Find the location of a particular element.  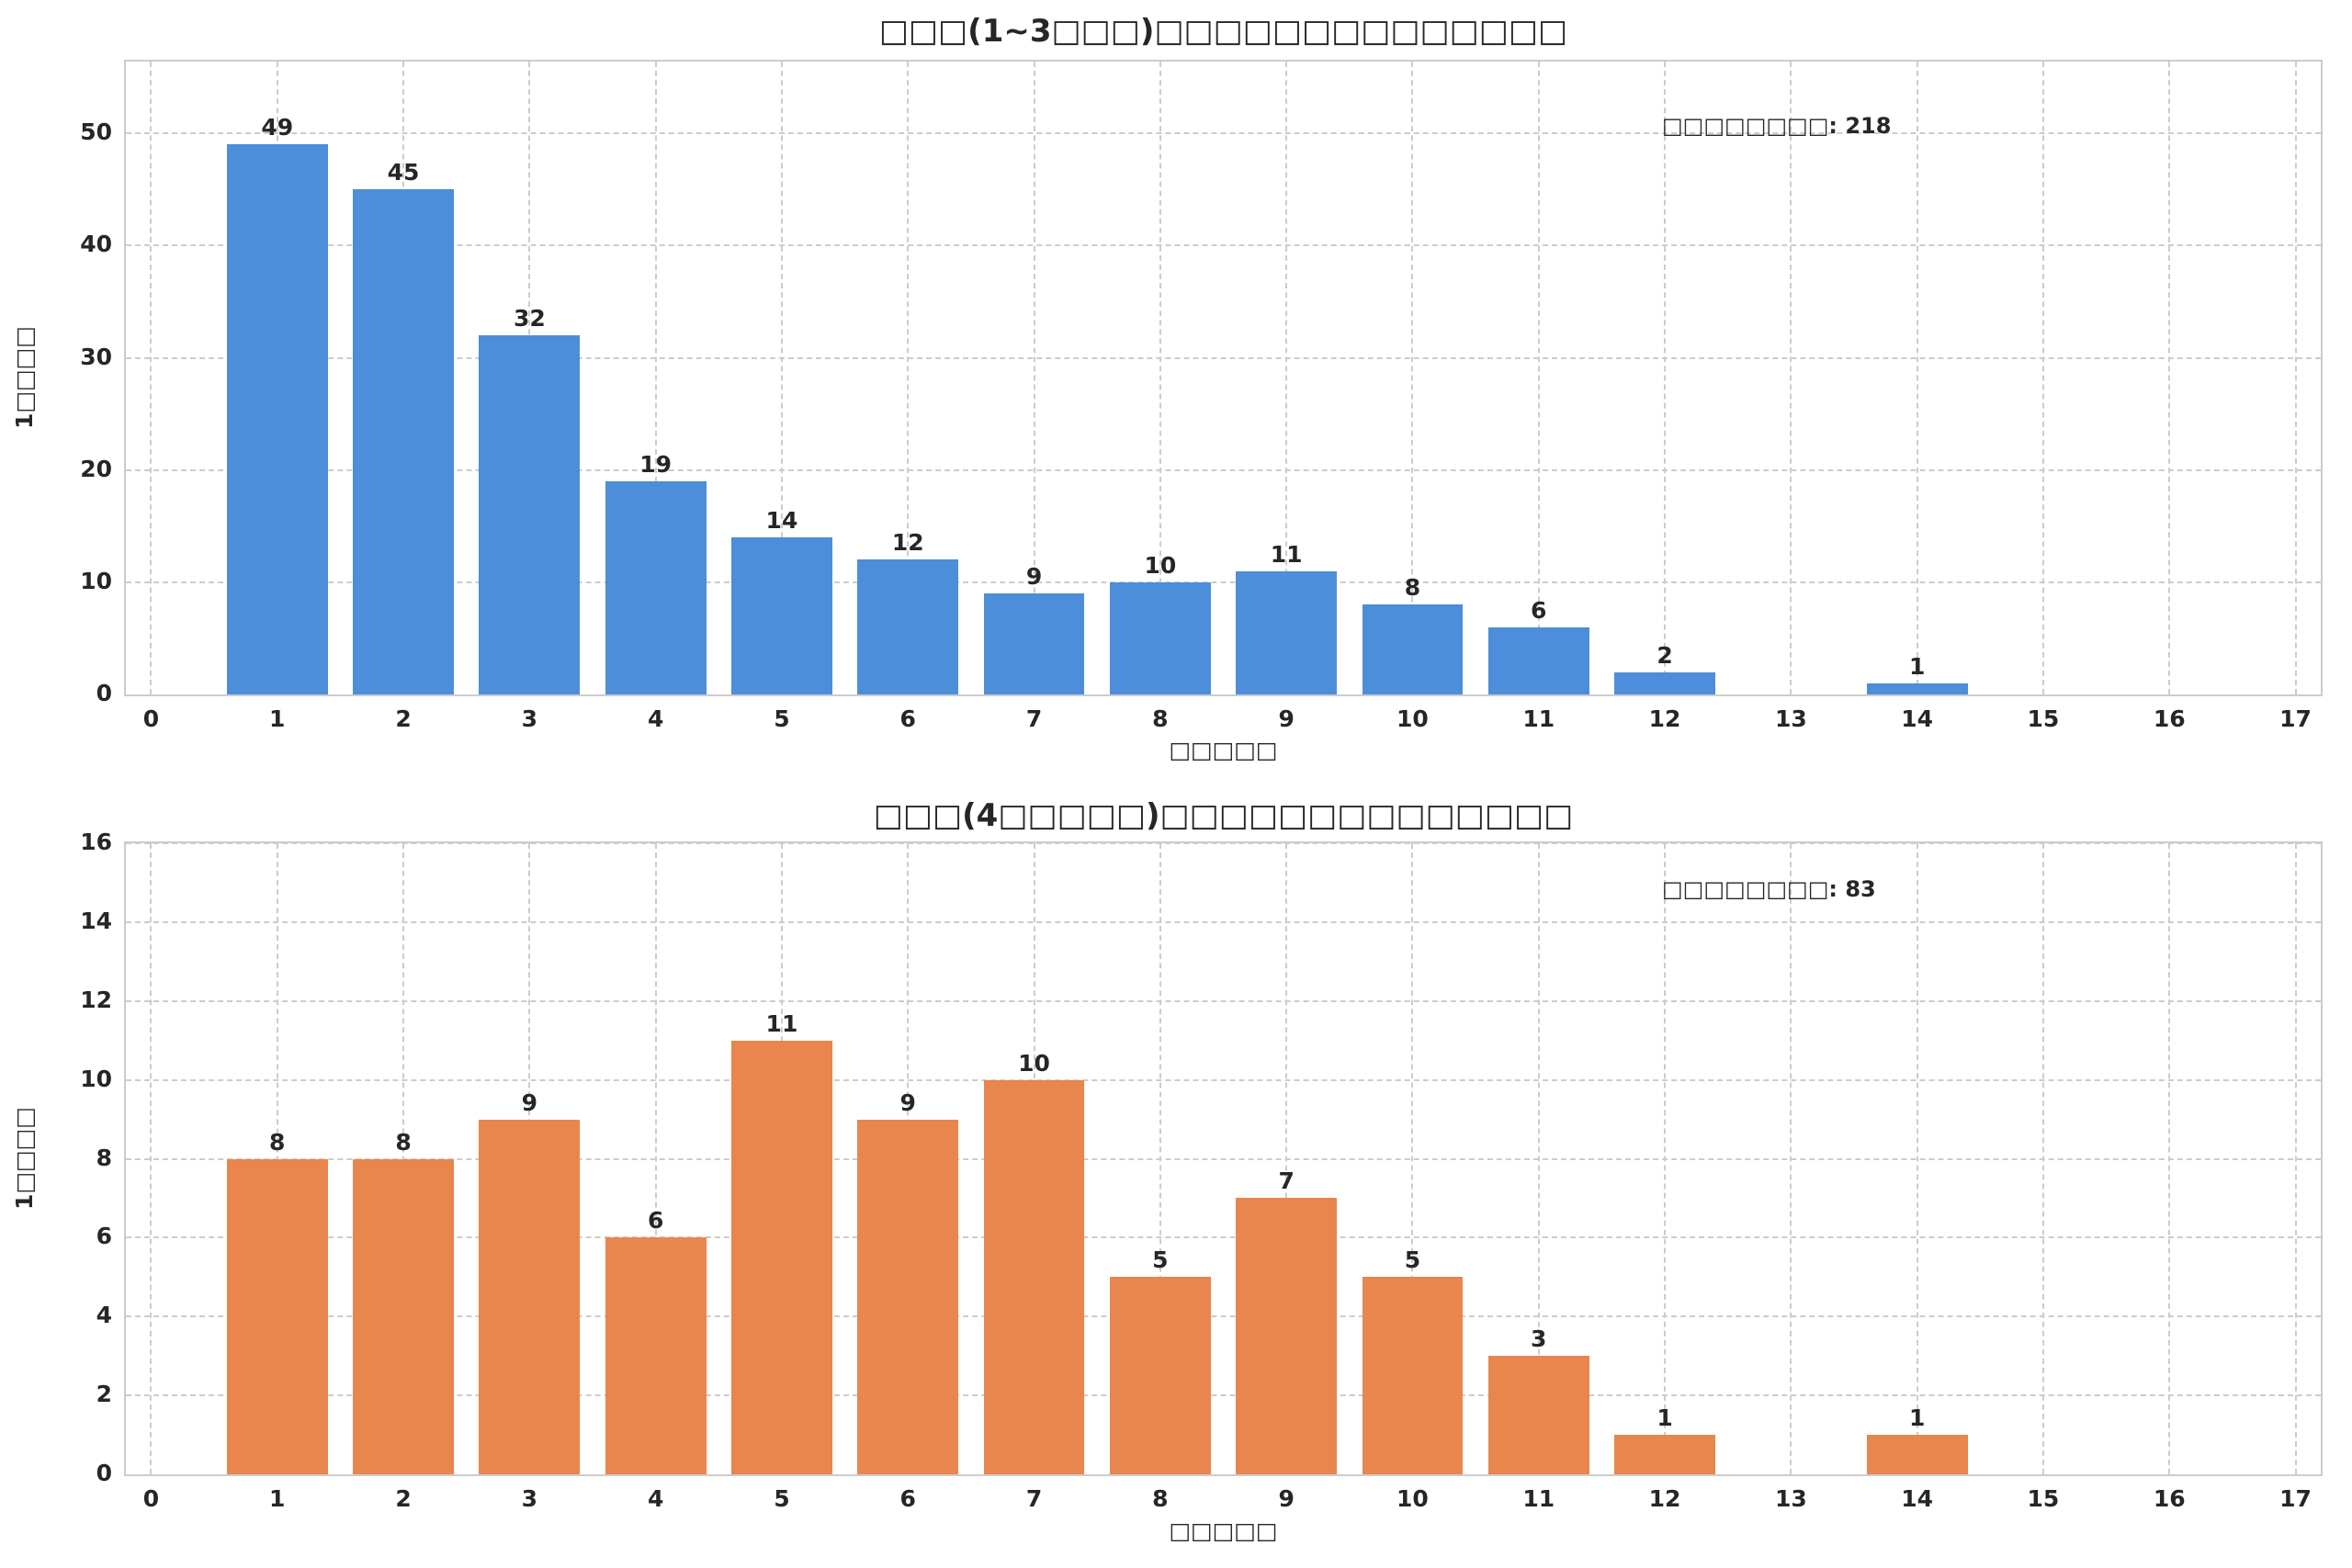

bar-value-label: 45 is located at coordinates (403, 172).